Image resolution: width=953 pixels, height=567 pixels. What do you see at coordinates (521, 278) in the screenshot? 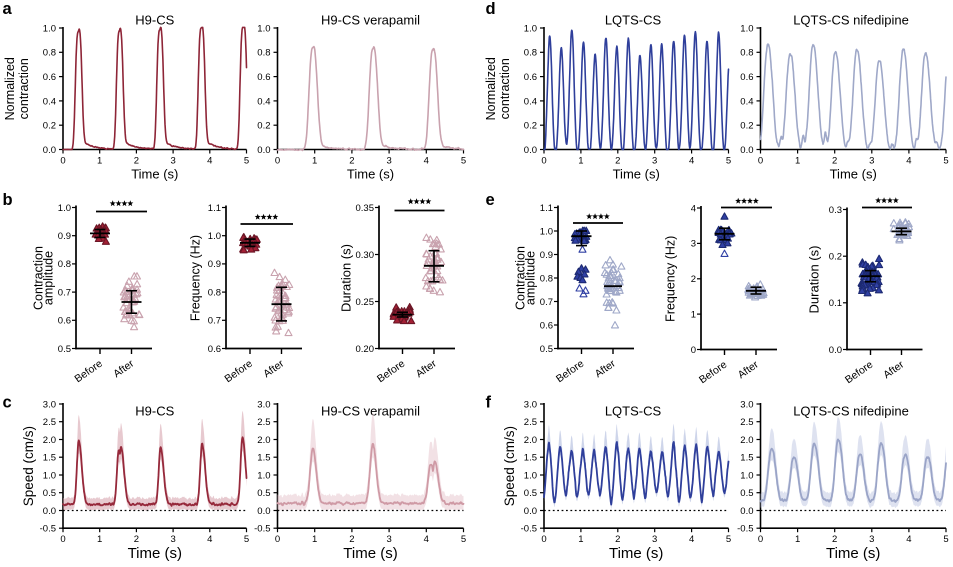
I see `svg-text: Contraction` at bounding box center [521, 278].